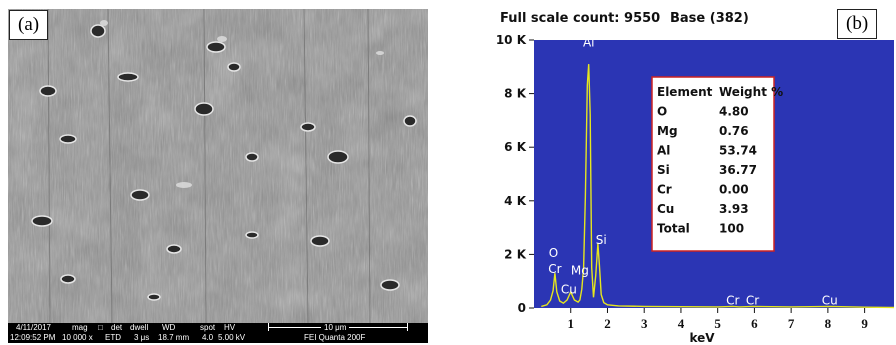  I want to click on info-wd-value: 18.7 mm, so click(174, 337).